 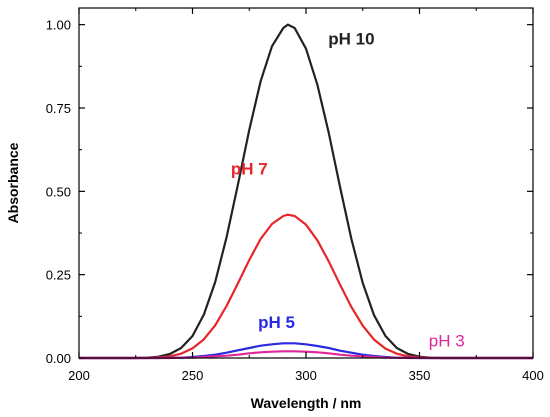 I want to click on series-label-ph-5: pH 5, so click(x=276, y=322).